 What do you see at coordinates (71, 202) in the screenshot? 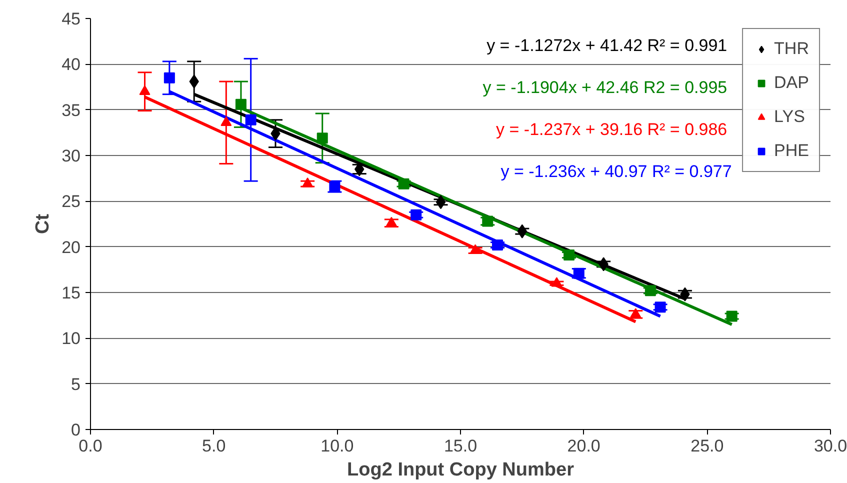
I see `y-tick-label: 25` at bounding box center [71, 202].